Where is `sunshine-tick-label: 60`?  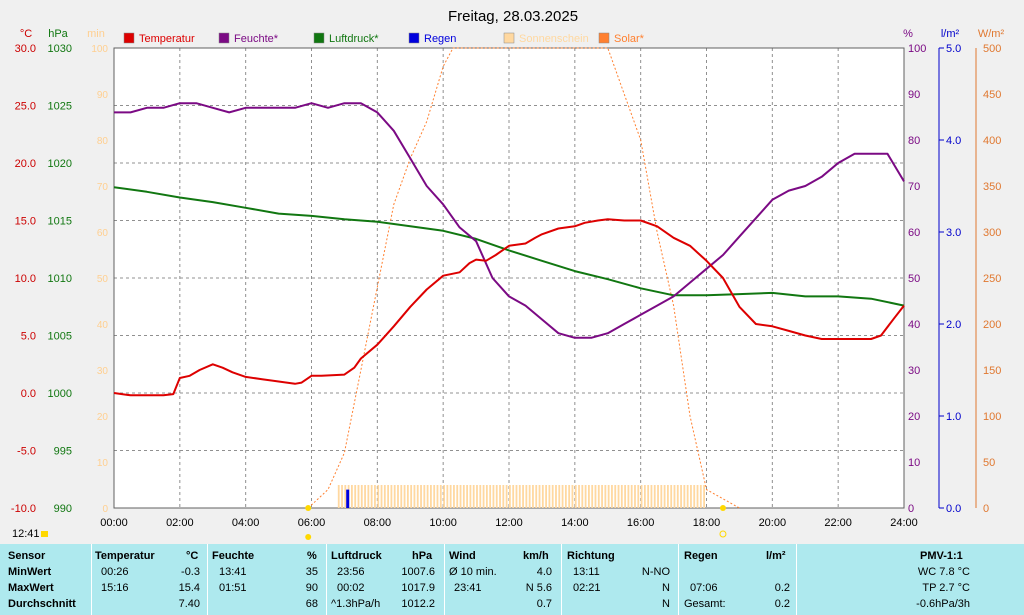
sunshine-tick-label: 60 is located at coordinates (103, 233).